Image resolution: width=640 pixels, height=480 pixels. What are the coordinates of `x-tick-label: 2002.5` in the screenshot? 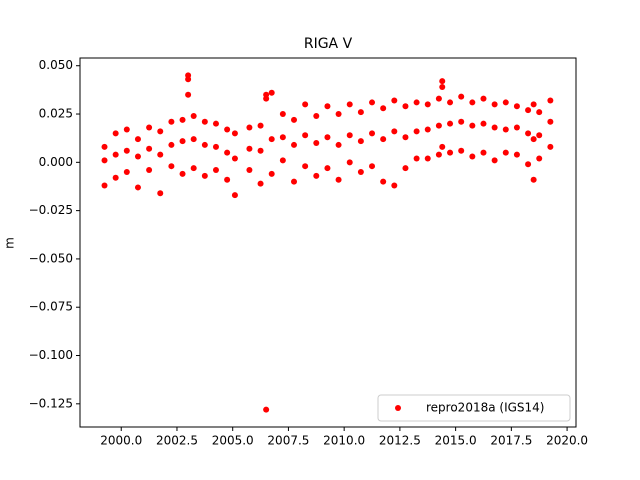 It's located at (177, 441).